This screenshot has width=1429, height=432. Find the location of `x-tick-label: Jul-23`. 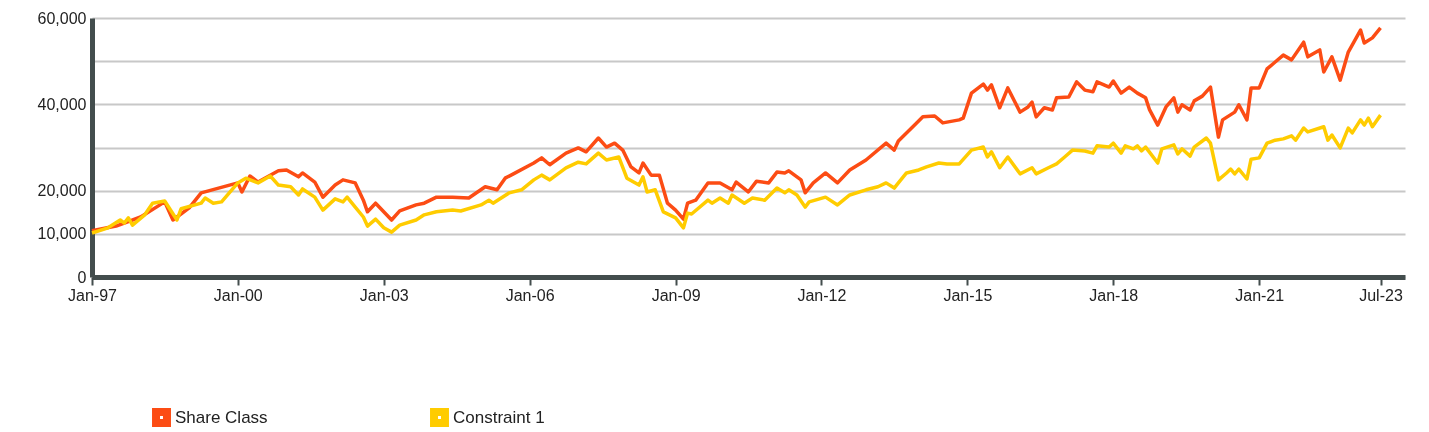

x-tick-label: Jul-23 is located at coordinates (1381, 295).